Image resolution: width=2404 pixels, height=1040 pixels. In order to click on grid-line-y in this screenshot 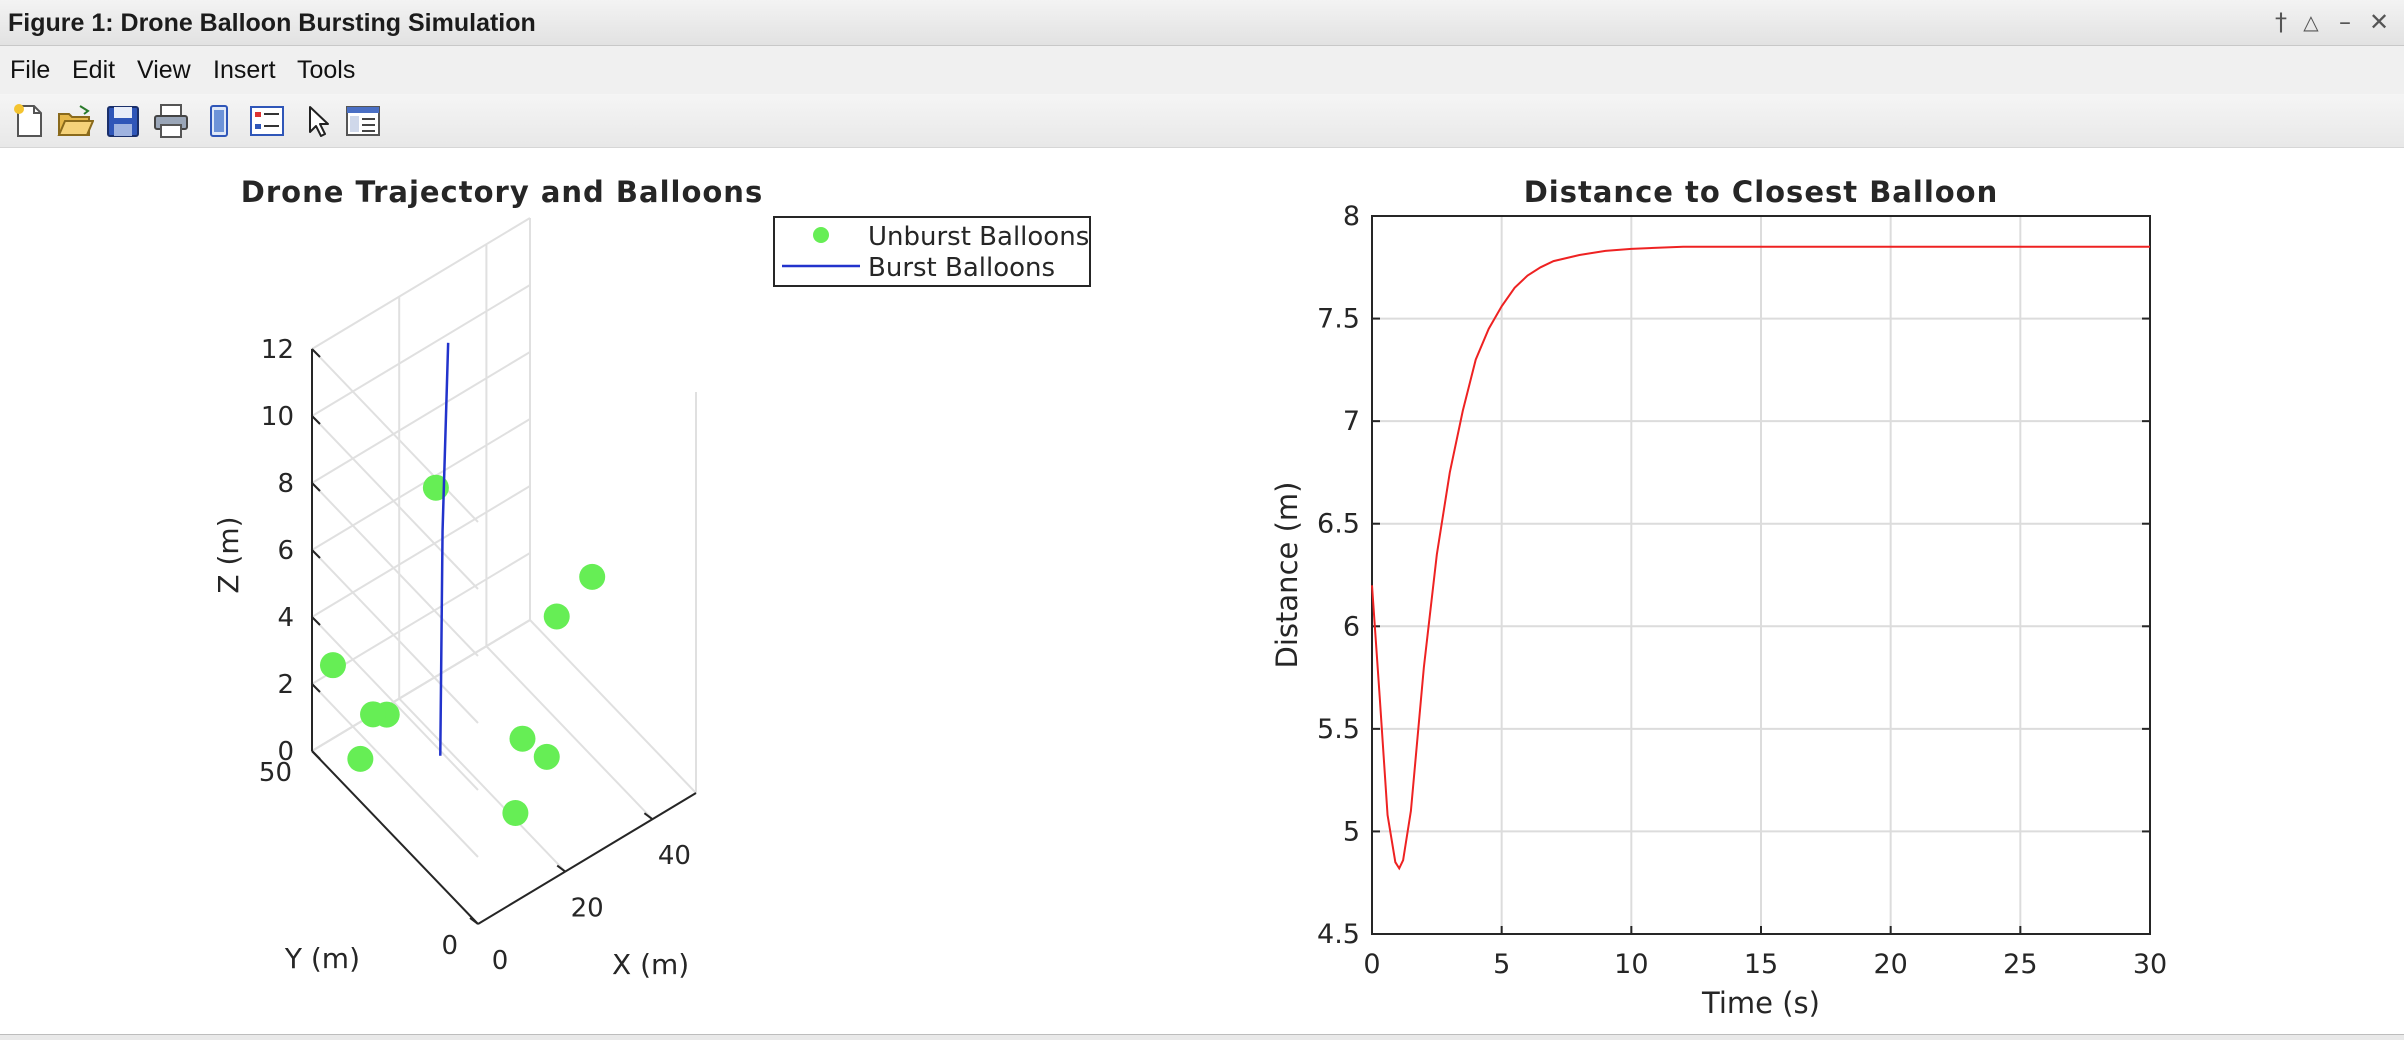, I will do `click(421, 685)`.